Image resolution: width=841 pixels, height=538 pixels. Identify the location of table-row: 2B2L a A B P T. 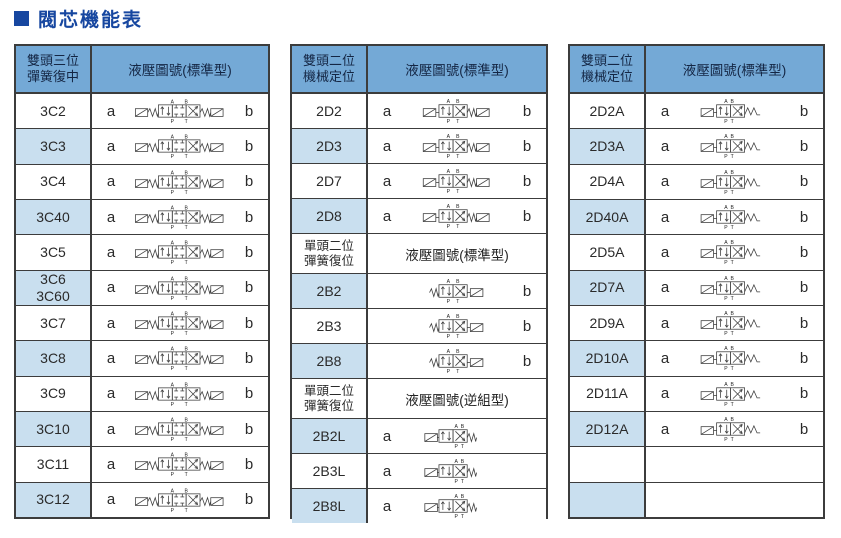
(419, 436).